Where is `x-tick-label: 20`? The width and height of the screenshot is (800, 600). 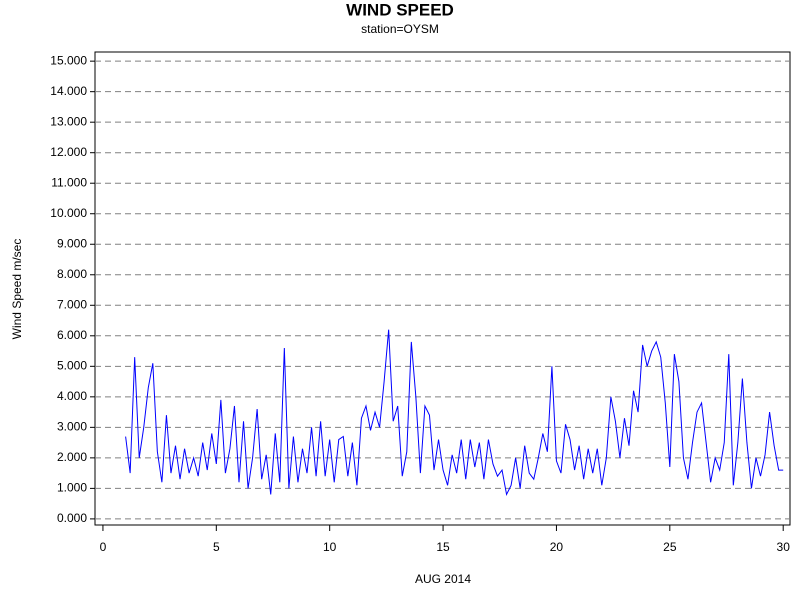
x-tick-label: 20 is located at coordinates (557, 547).